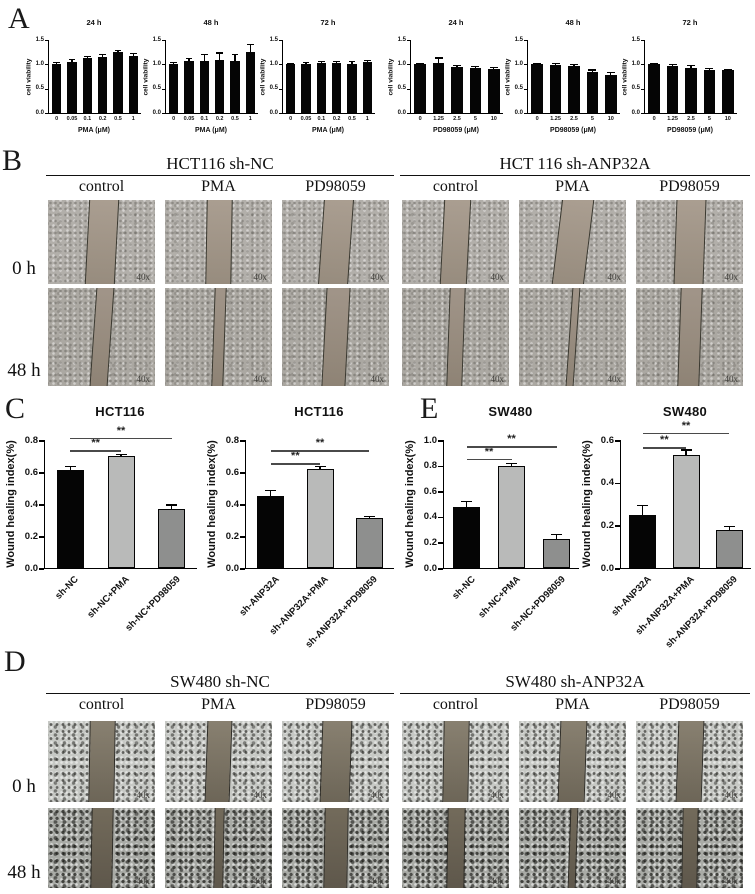 This screenshot has width=755, height=894. What do you see at coordinates (455, 186) in the screenshot?
I see `col-label-control: control` at bounding box center [455, 186].